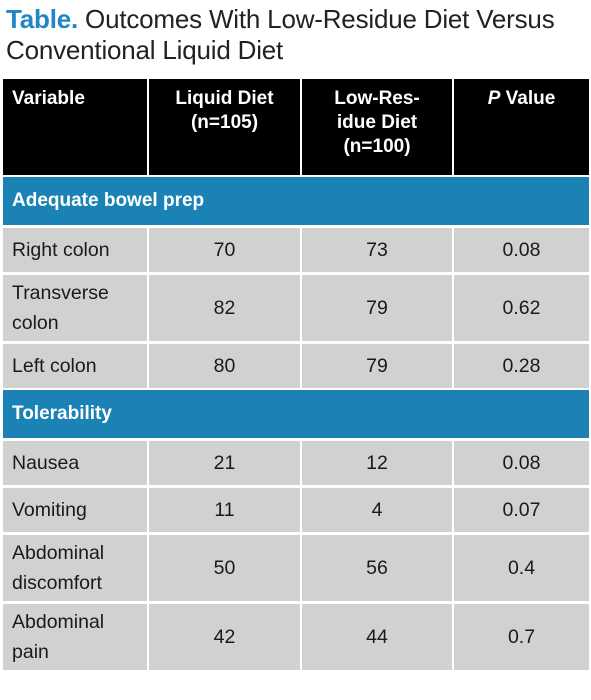  I want to click on cell-variable: Abdominal pain, so click(76, 635).